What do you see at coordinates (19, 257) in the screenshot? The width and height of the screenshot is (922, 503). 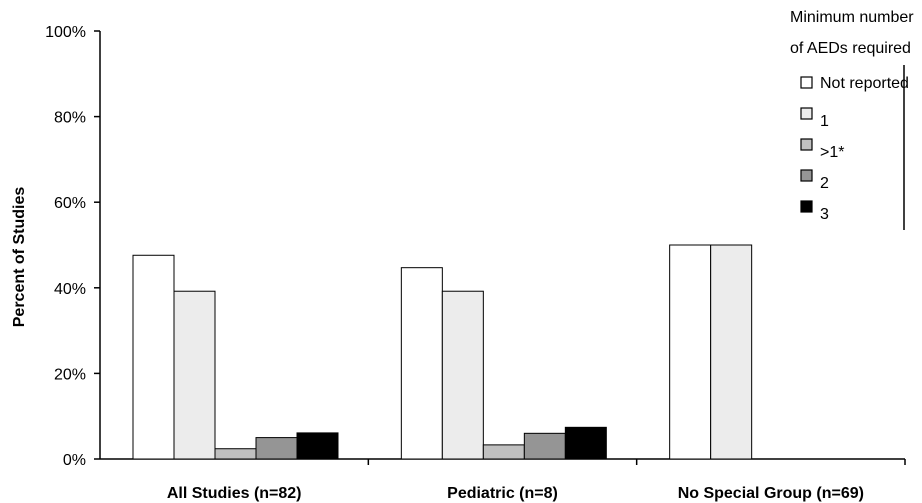 I see `y-axis-label: Percent of Studies` at bounding box center [19, 257].